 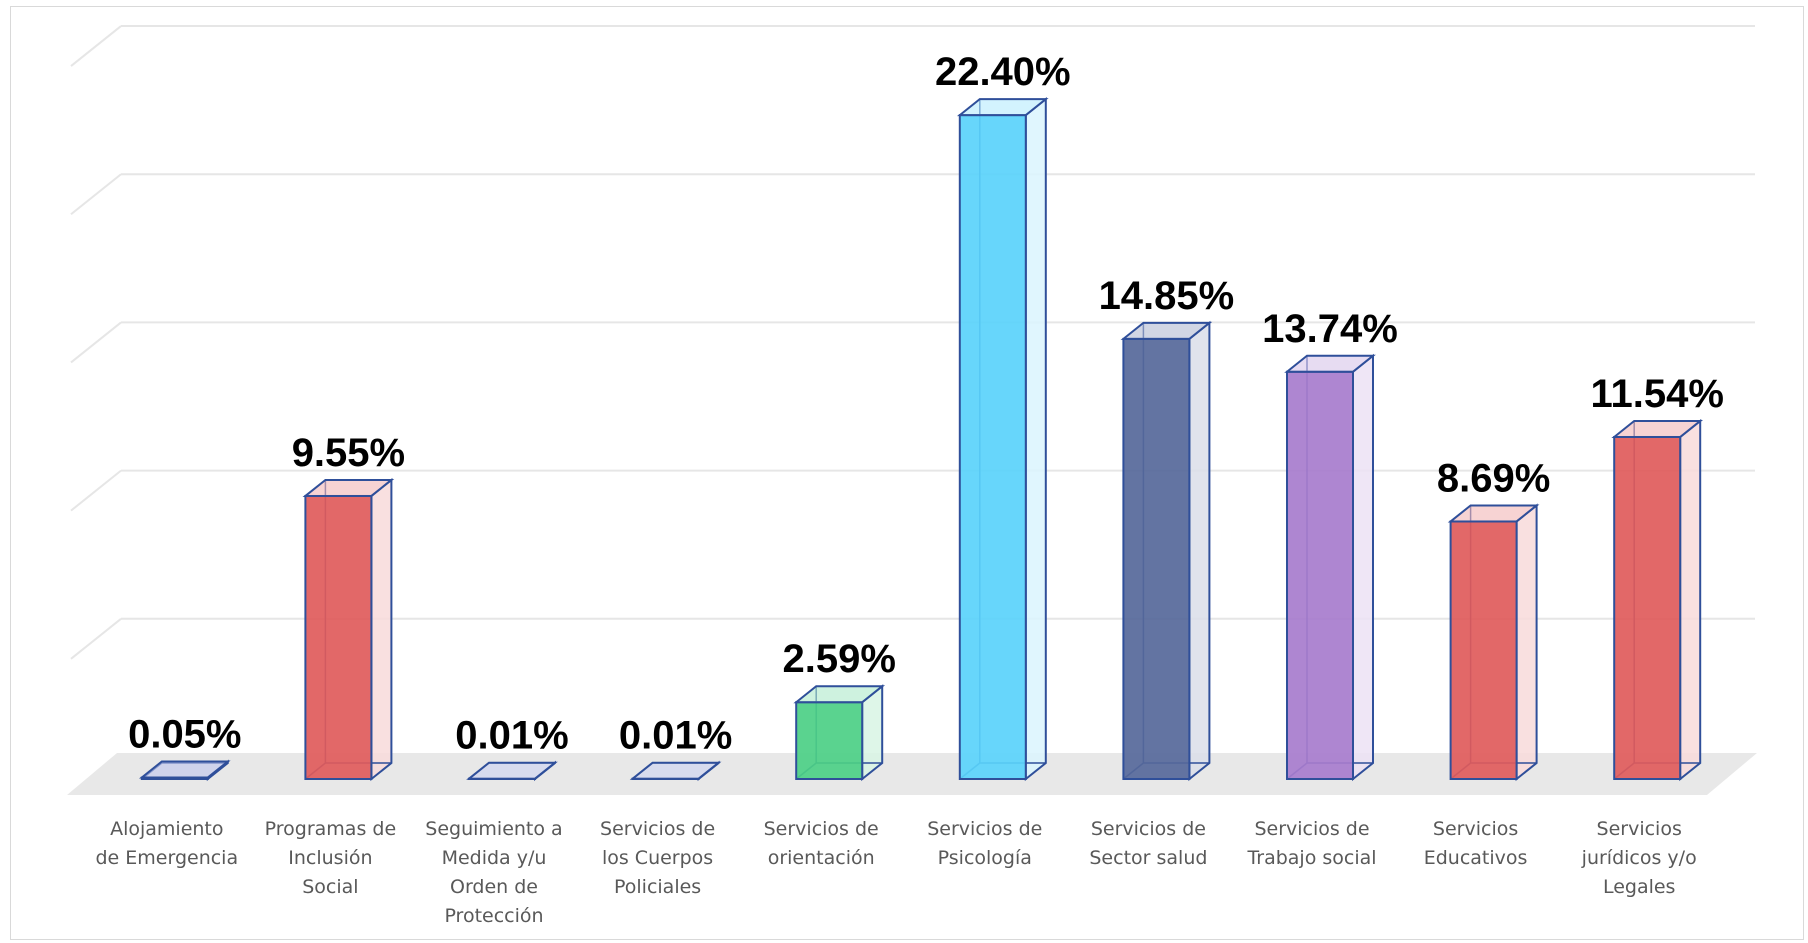 What do you see at coordinates (1476, 843) in the screenshot?
I see `category-label: Servicios Educativos` at bounding box center [1476, 843].